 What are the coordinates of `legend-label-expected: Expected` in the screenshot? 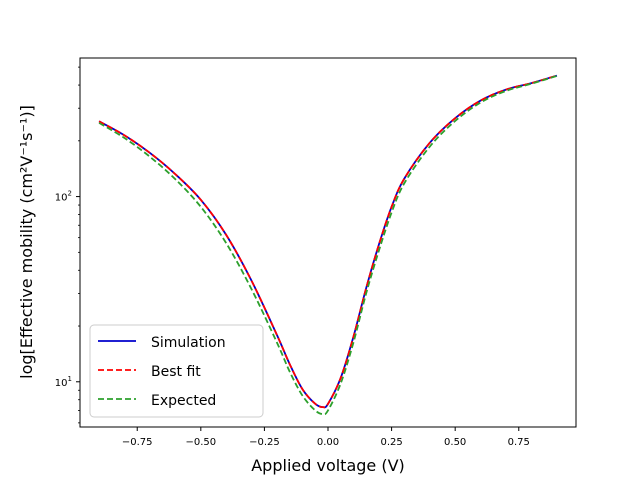 It's located at (183, 401).